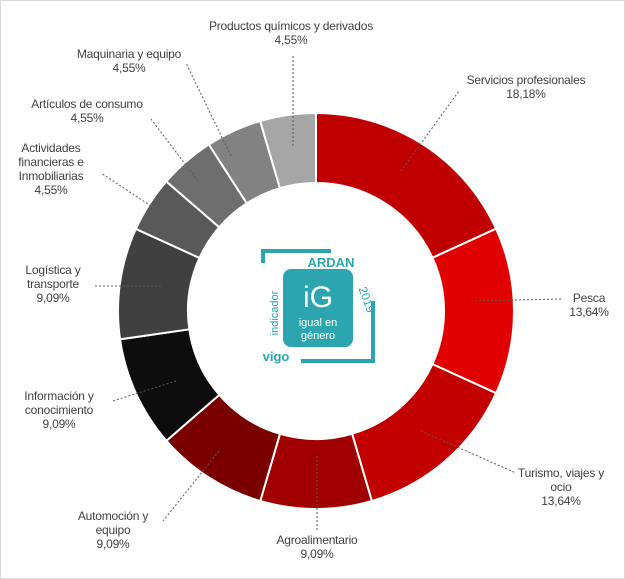 This screenshot has height=579, width=625. I want to click on logo-text: igual en, so click(318, 323).